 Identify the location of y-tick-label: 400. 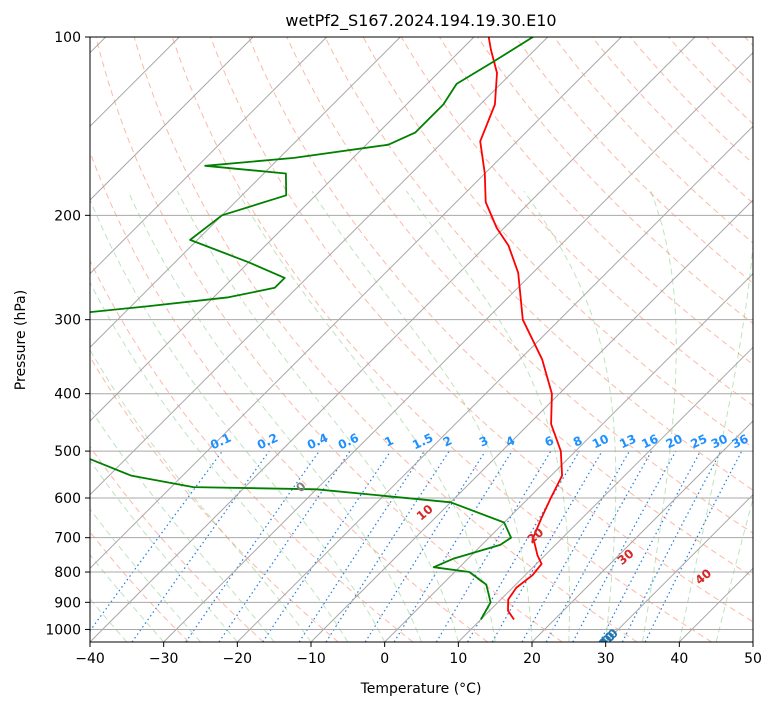
(67, 395).